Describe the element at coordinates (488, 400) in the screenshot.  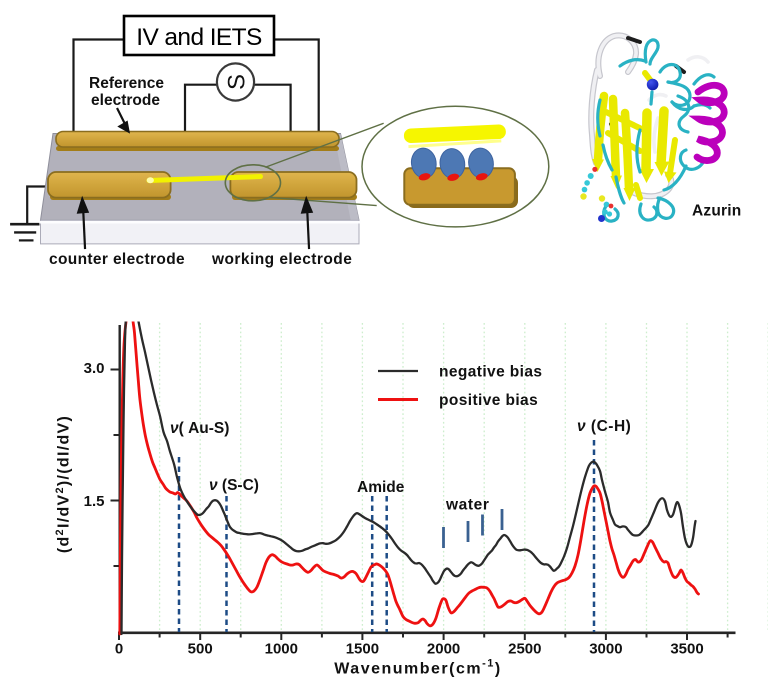
I see `svg-text: positive bias` at that location.